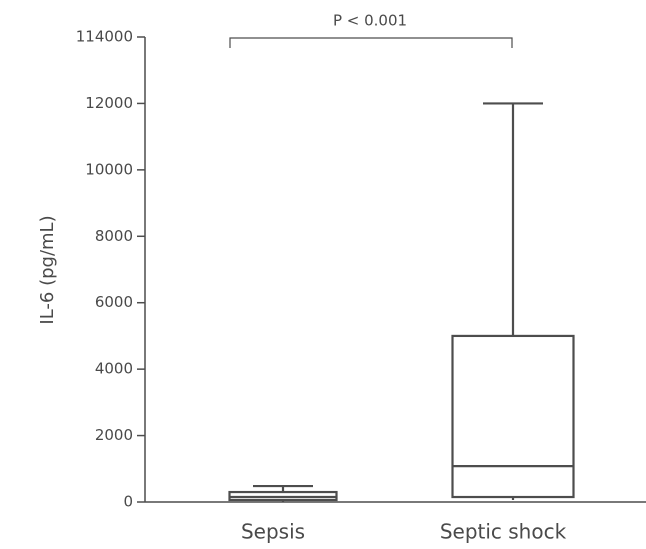 This screenshot has height=549, width=646. Describe the element at coordinates (114, 435) in the screenshot. I see `y-tick-label: 2000` at that location.